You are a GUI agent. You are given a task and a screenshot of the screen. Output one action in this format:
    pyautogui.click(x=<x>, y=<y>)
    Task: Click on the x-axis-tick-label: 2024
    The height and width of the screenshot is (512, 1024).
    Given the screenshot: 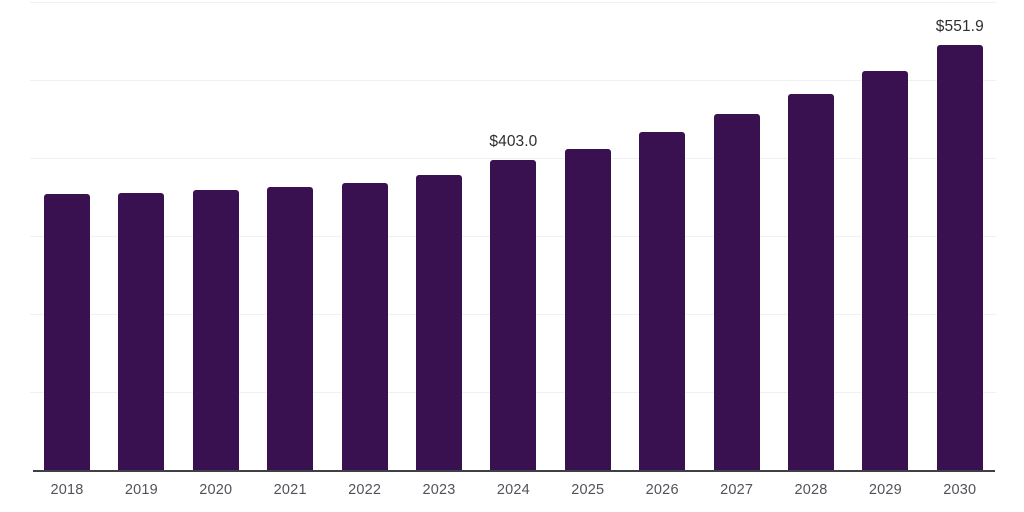 What is the action you would take?
    pyautogui.click(x=513, y=490)
    